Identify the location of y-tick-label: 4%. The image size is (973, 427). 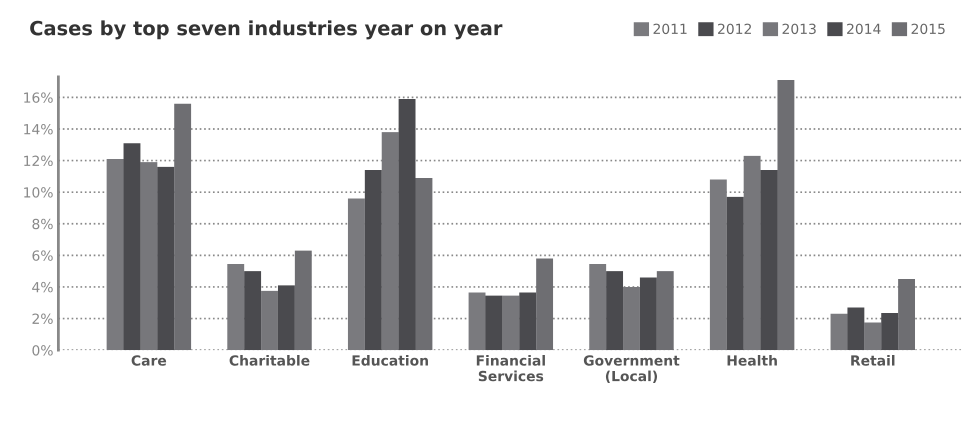
(42, 287).